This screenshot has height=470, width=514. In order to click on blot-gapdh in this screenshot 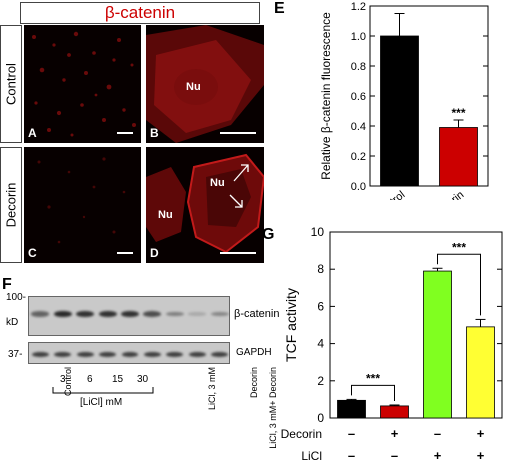, I will do `click(129, 353)`.